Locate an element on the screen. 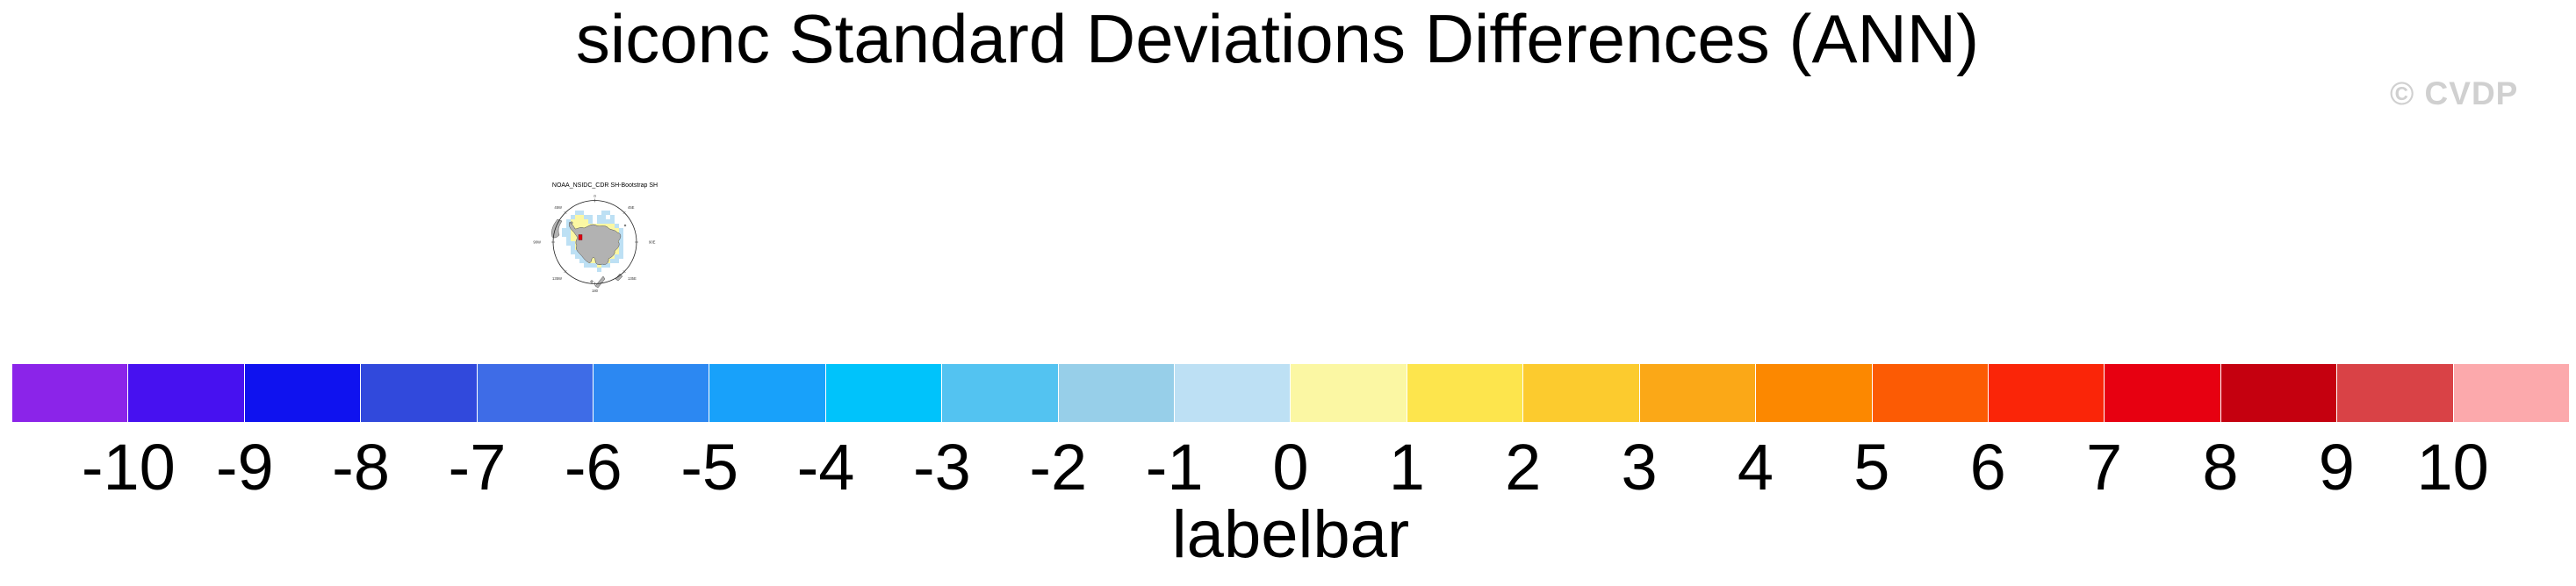 This screenshot has width=2576, height=586. longitude-label: 45E is located at coordinates (631, 207).